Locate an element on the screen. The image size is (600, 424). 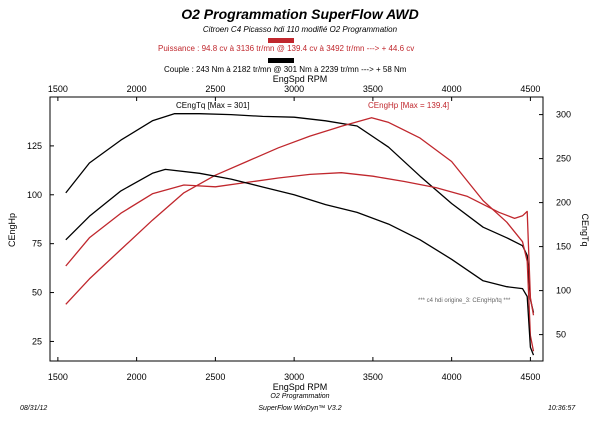
footer-brand: O2 Programmation is located at coordinates (300, 396).